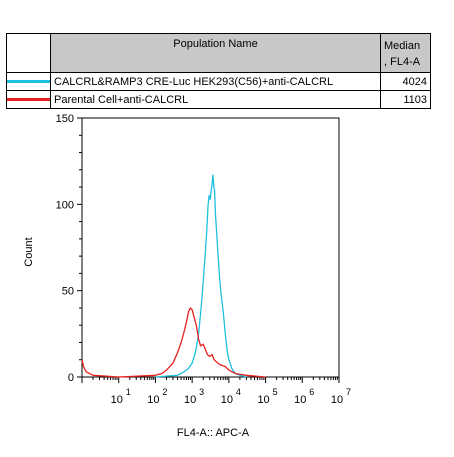 This screenshot has height=457, width=454. I want to click on legend-row-value: 1103, so click(405, 99).